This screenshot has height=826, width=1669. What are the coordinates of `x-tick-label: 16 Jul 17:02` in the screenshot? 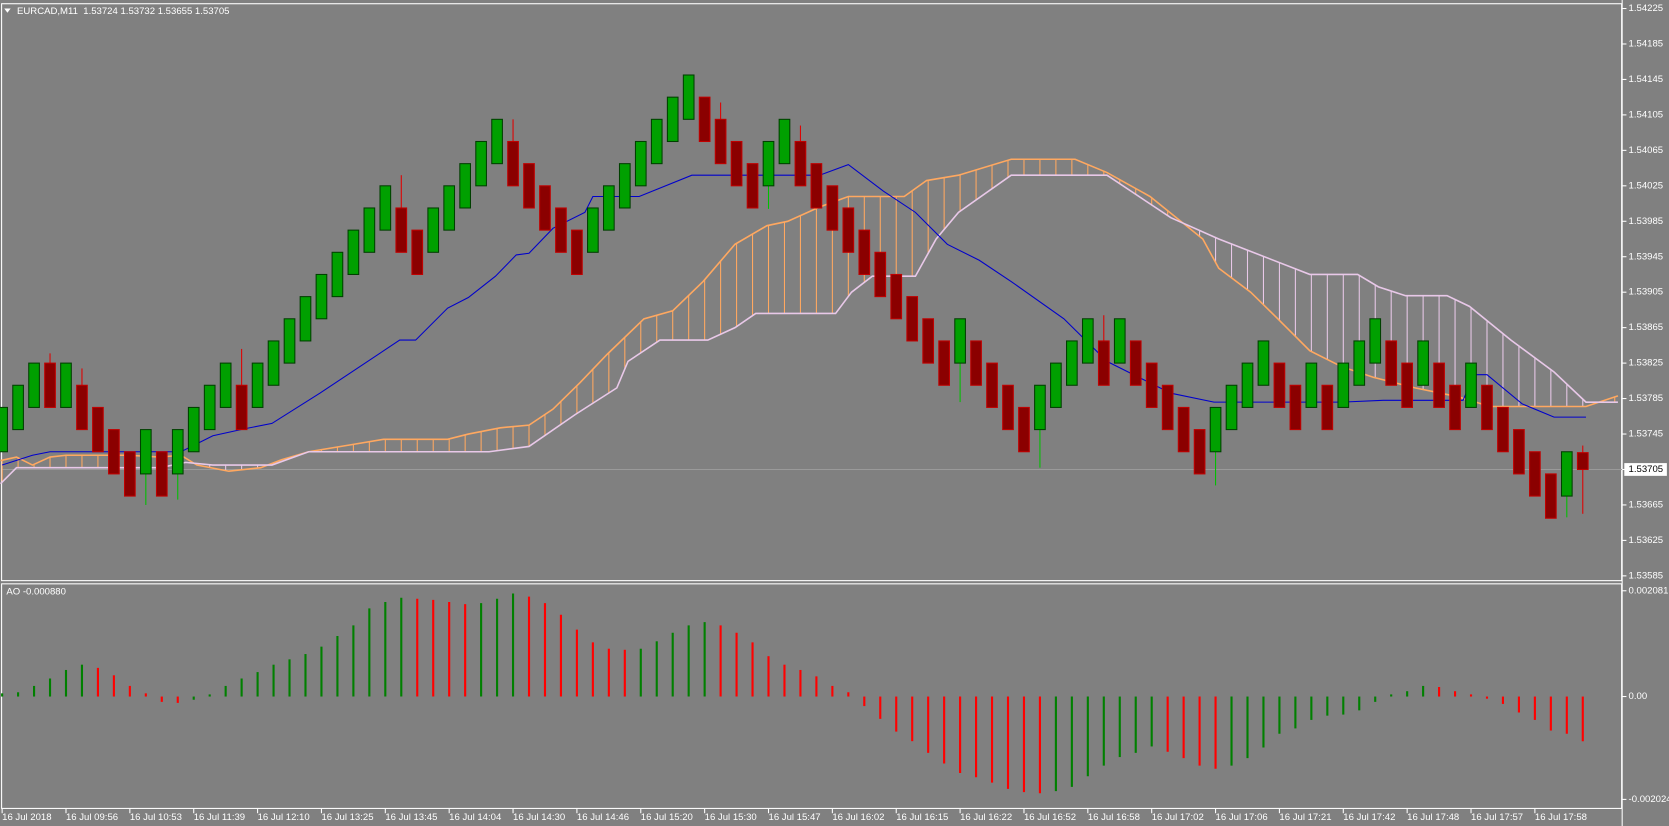 It's located at (1178, 817).